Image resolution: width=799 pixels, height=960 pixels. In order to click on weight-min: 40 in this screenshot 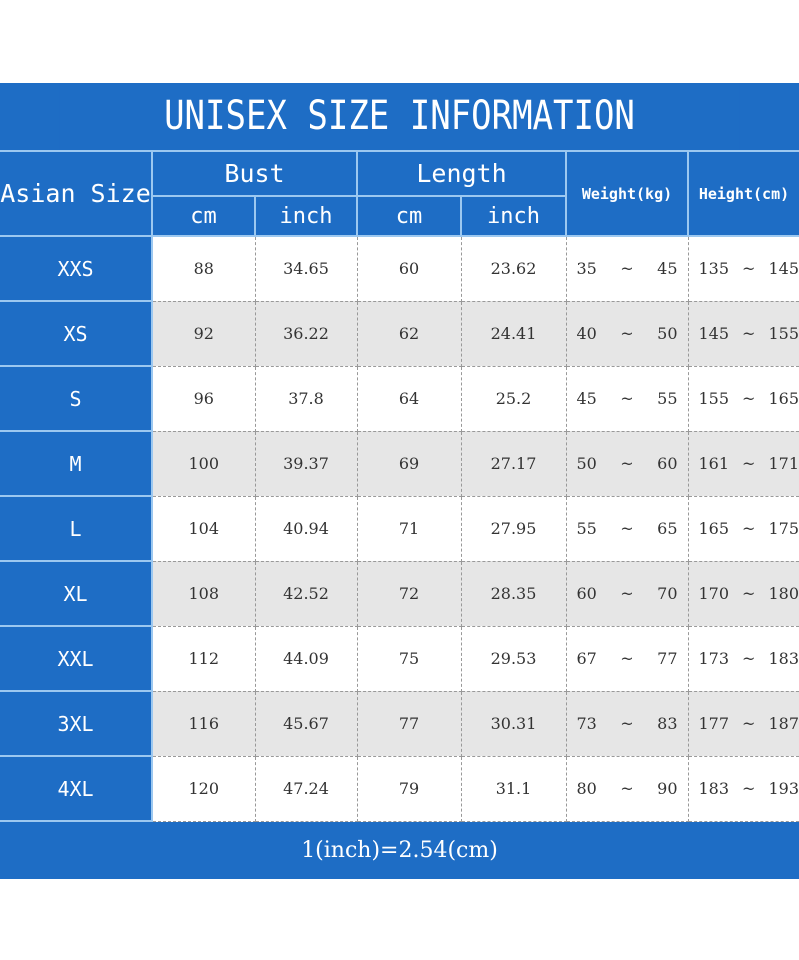, I will do `click(586, 333)`.